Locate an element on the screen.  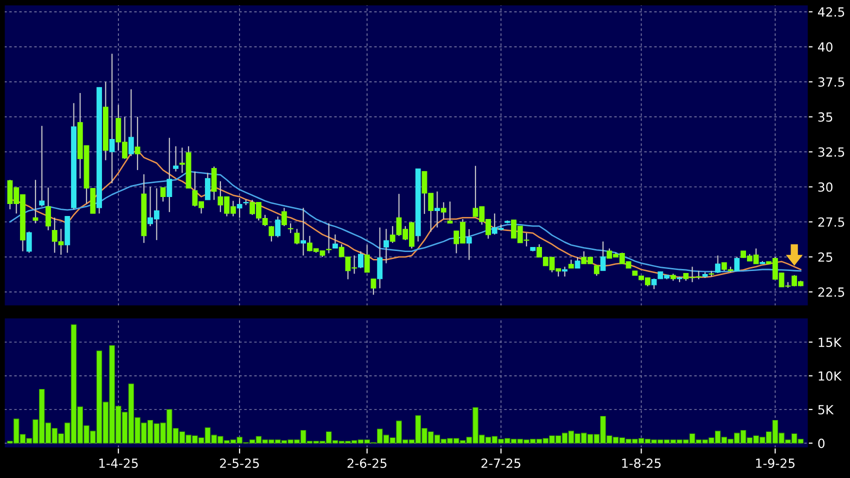
y-tick-label: 0 is located at coordinates (821, 443).